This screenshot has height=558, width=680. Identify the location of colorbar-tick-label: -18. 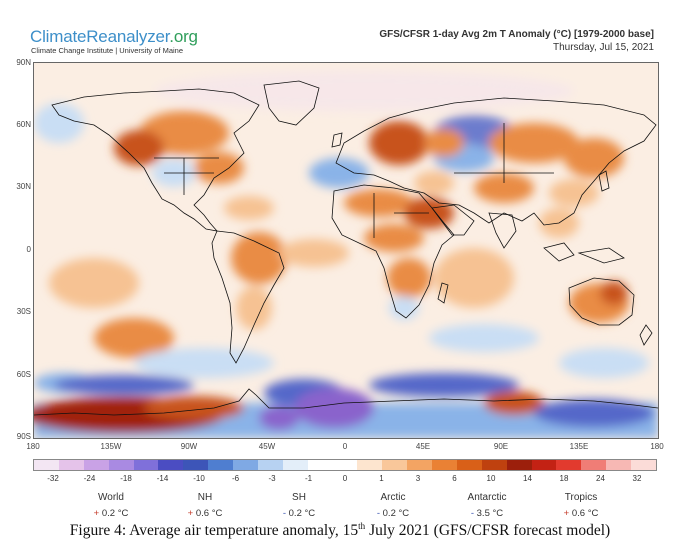
(126, 478).